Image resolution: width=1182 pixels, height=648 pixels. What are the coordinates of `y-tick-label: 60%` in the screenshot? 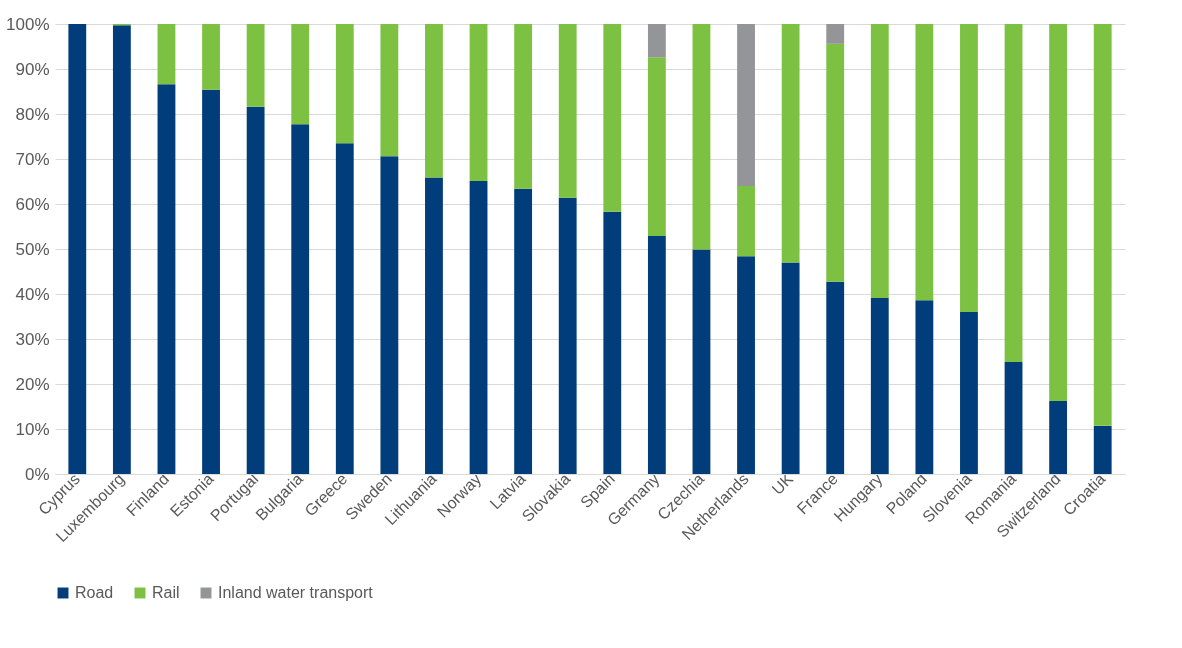 It's located at (32, 204).